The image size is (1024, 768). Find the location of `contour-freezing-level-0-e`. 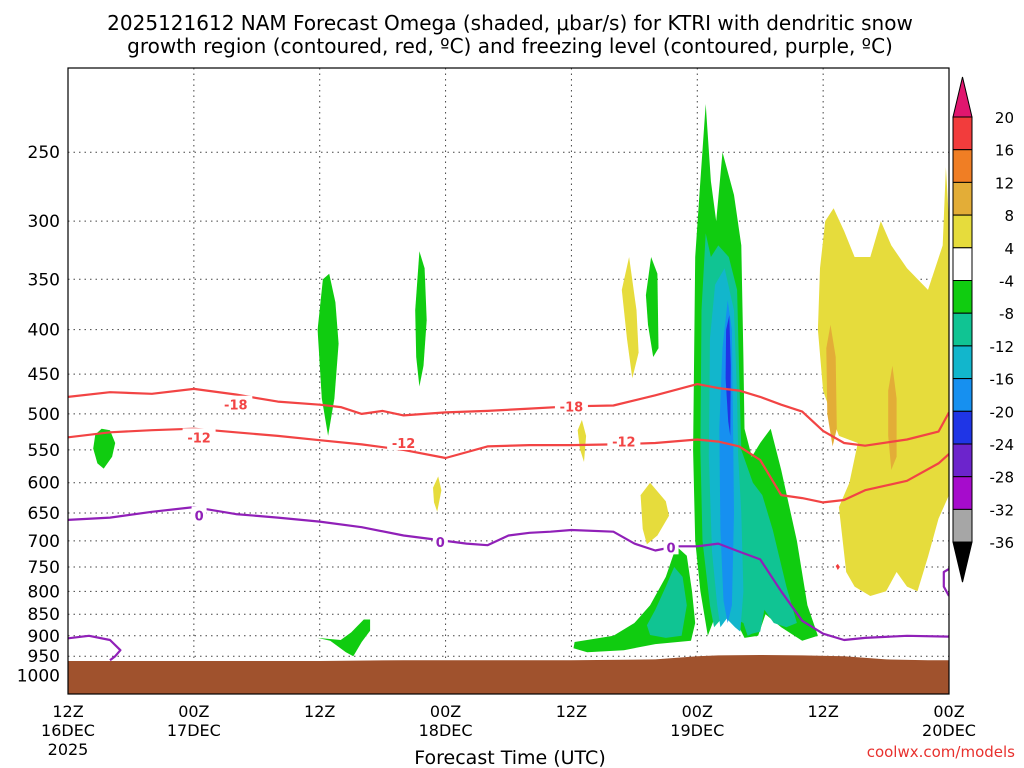

contour-freezing-level-0-e is located at coordinates (945, 582).